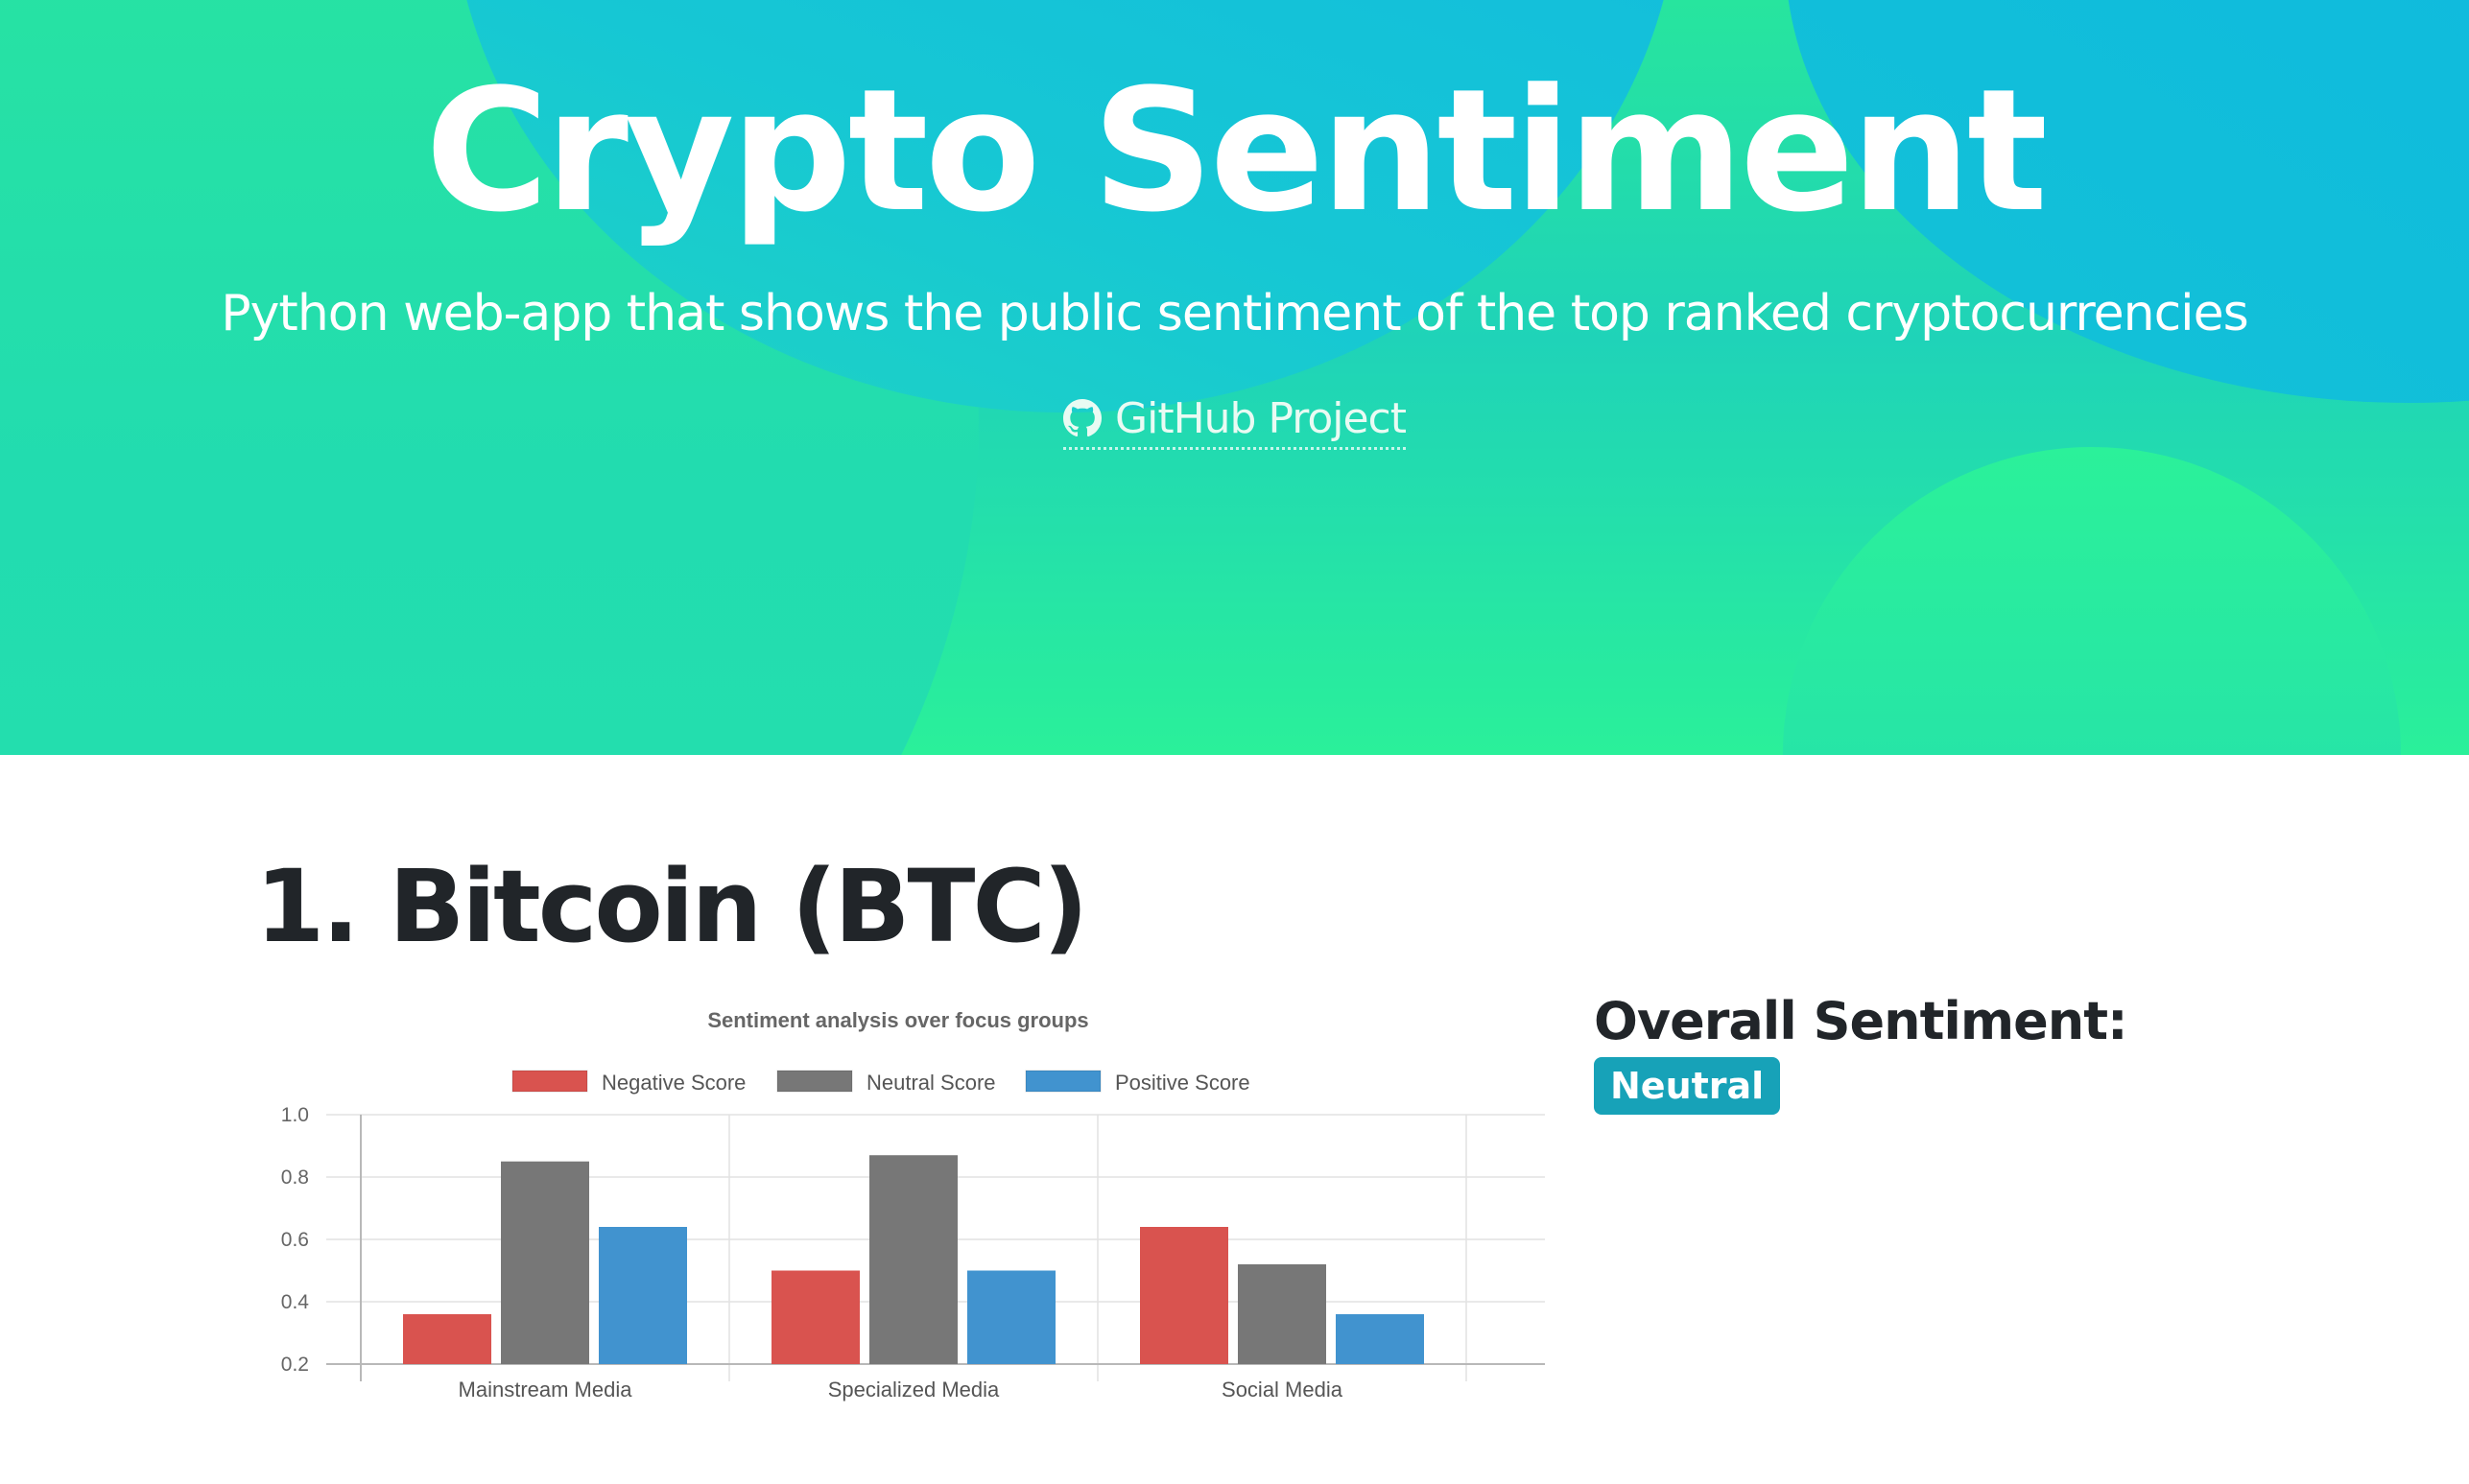  Describe the element at coordinates (1183, 1083) in the screenshot. I see `legend-label: Positive Score` at that location.